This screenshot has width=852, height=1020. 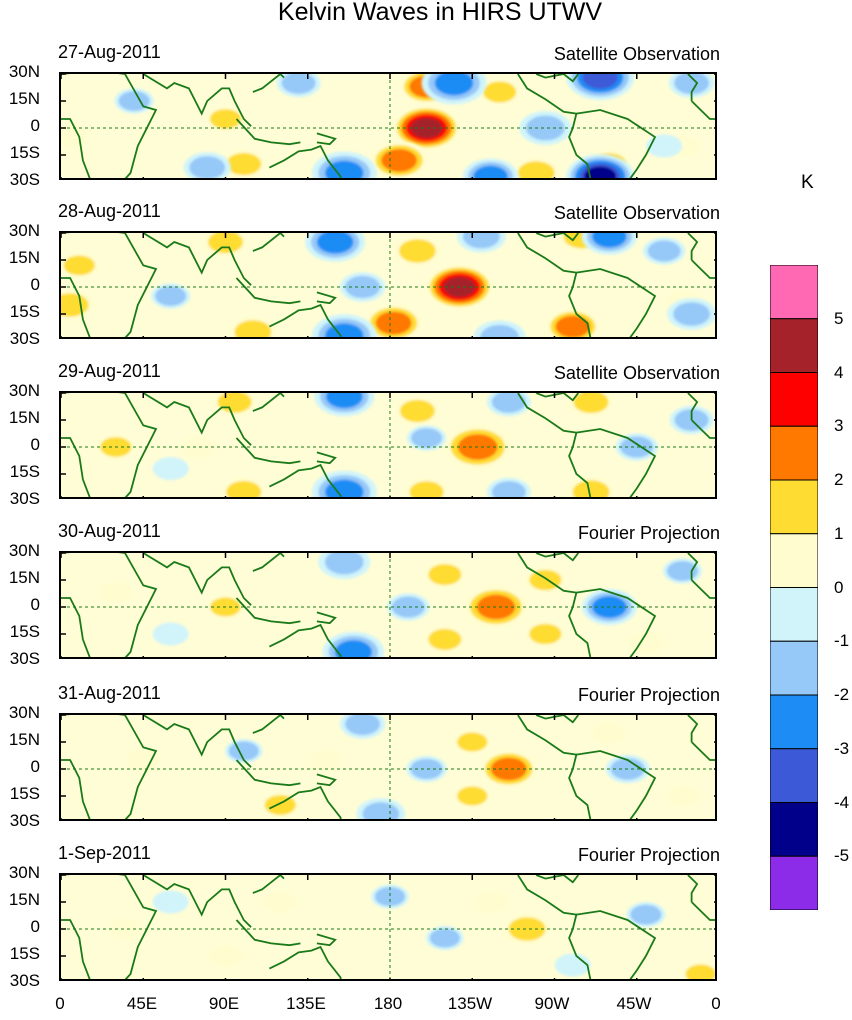 I want to click on x-tick-label: 0, so click(x=716, y=1003).